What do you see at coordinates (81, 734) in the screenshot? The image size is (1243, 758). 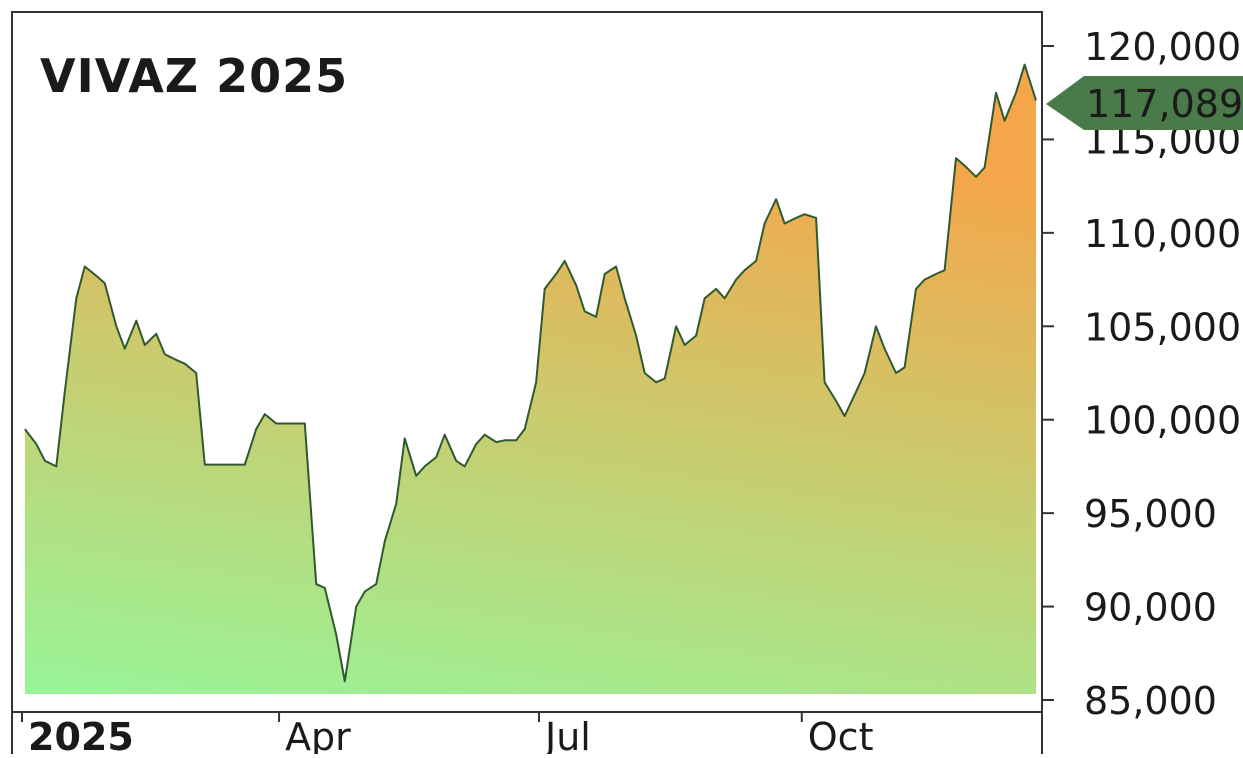 I see `x-tick-label: 2025` at bounding box center [81, 734].